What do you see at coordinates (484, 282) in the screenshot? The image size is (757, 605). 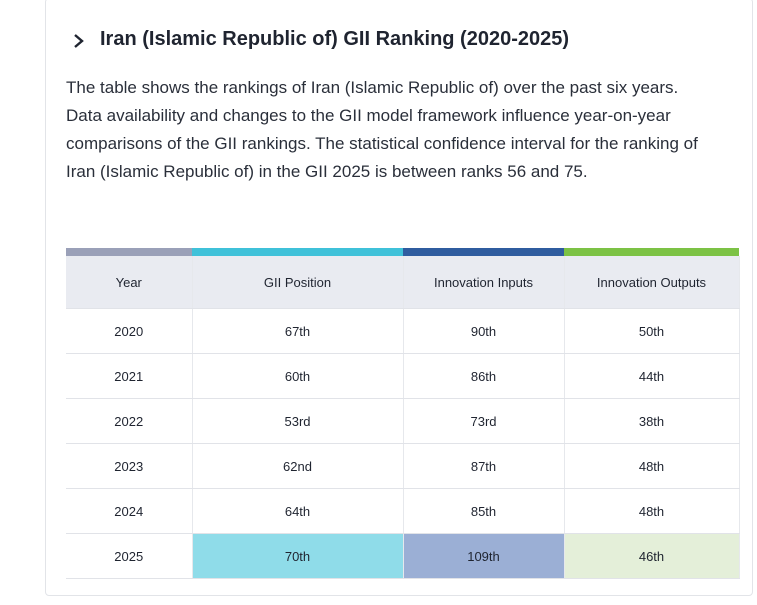 I see `column-header: Innovation Inputs` at bounding box center [484, 282].